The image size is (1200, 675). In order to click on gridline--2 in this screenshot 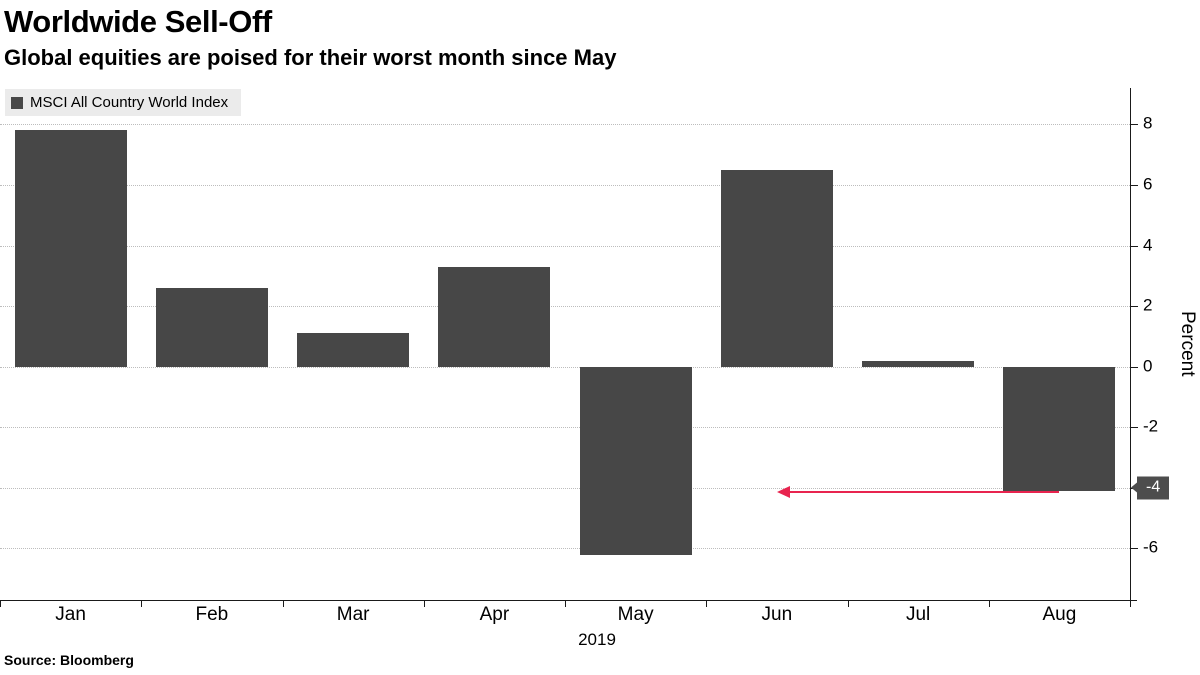, I will do `click(565, 428)`.